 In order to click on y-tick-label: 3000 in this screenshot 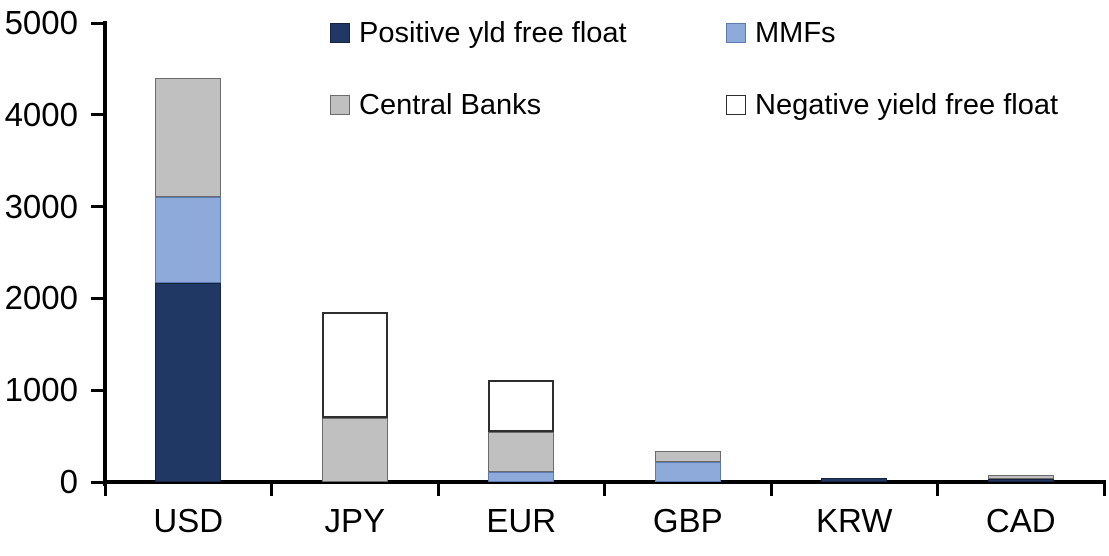, I will do `click(41, 206)`.